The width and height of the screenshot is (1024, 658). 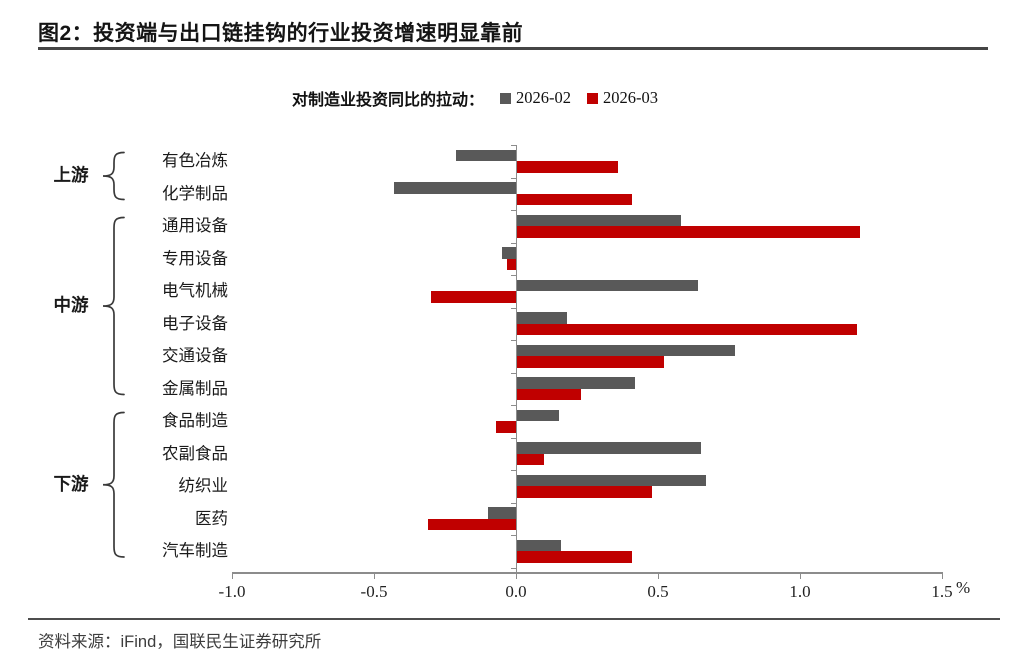 What do you see at coordinates (800, 591) in the screenshot?
I see `x-axis-tick-label: 1.0` at bounding box center [800, 591].